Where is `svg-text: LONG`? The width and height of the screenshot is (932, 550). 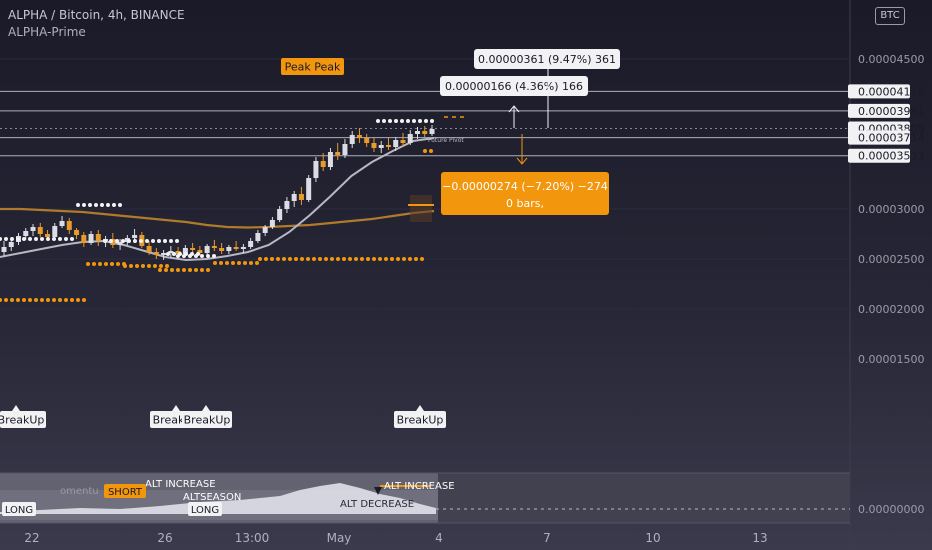
svg-text: LONG is located at coordinates (19, 510).